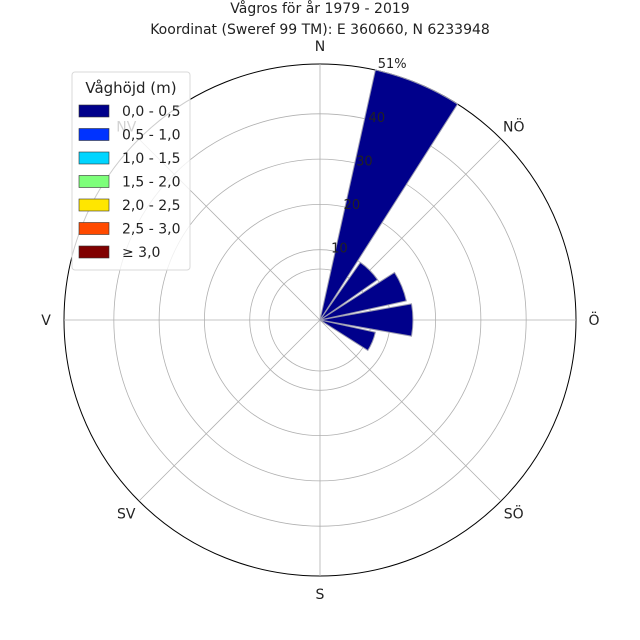 This screenshot has width=640, height=640. Describe the element at coordinates (151, 159) in the screenshot. I see `legend-label: 1,0 - 1,5` at that location.